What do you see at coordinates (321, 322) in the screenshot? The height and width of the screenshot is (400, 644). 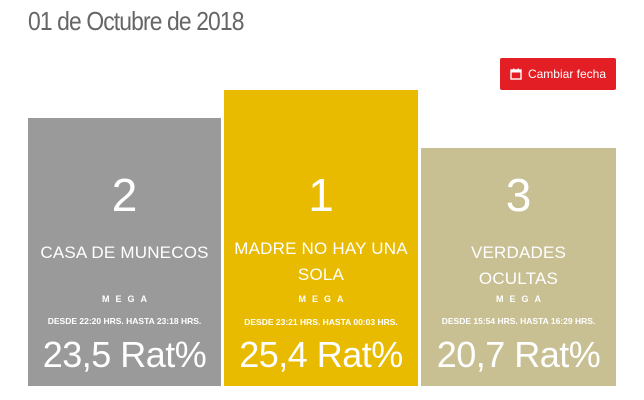 I see `time-range: DESDE 23:21 HRS. HASTA 00:03 HRS.` at bounding box center [321, 322].